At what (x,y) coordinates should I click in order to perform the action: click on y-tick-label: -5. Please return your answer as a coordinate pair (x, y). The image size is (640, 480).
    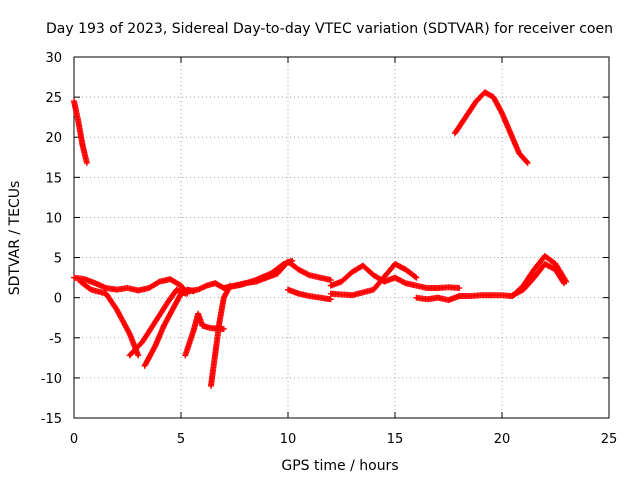
    Looking at the image, I should click on (55, 339).